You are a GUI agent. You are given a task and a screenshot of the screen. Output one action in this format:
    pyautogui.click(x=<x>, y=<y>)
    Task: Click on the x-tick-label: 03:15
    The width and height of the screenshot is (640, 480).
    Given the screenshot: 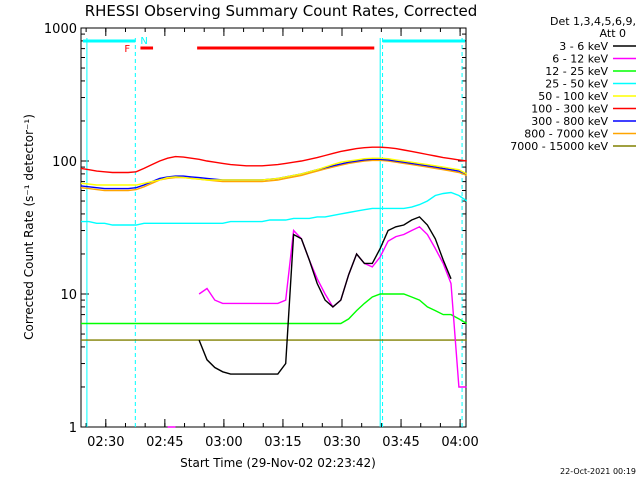 What is the action you would take?
    pyautogui.click(x=282, y=442)
    